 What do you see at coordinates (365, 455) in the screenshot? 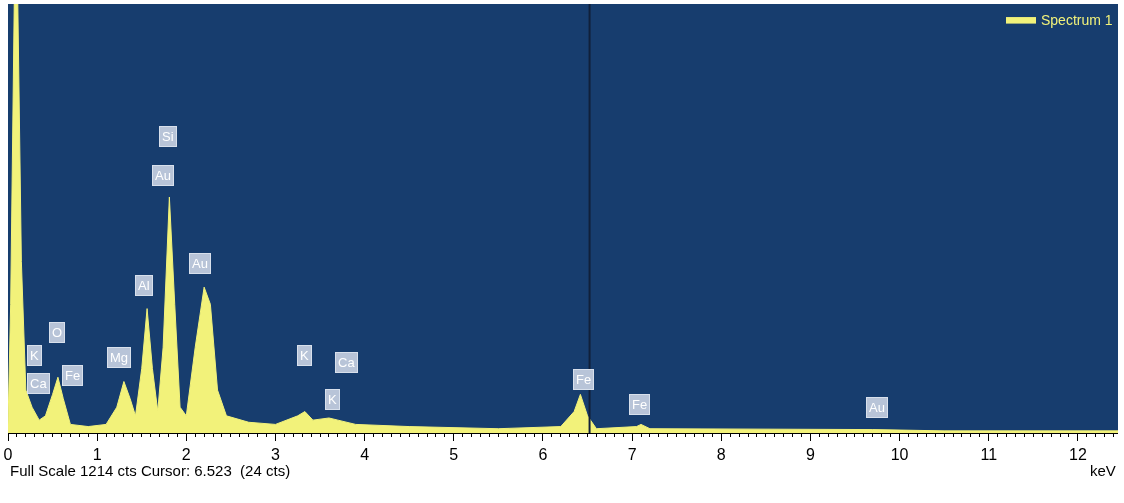
I see `x-tick-label: 4` at bounding box center [365, 455].